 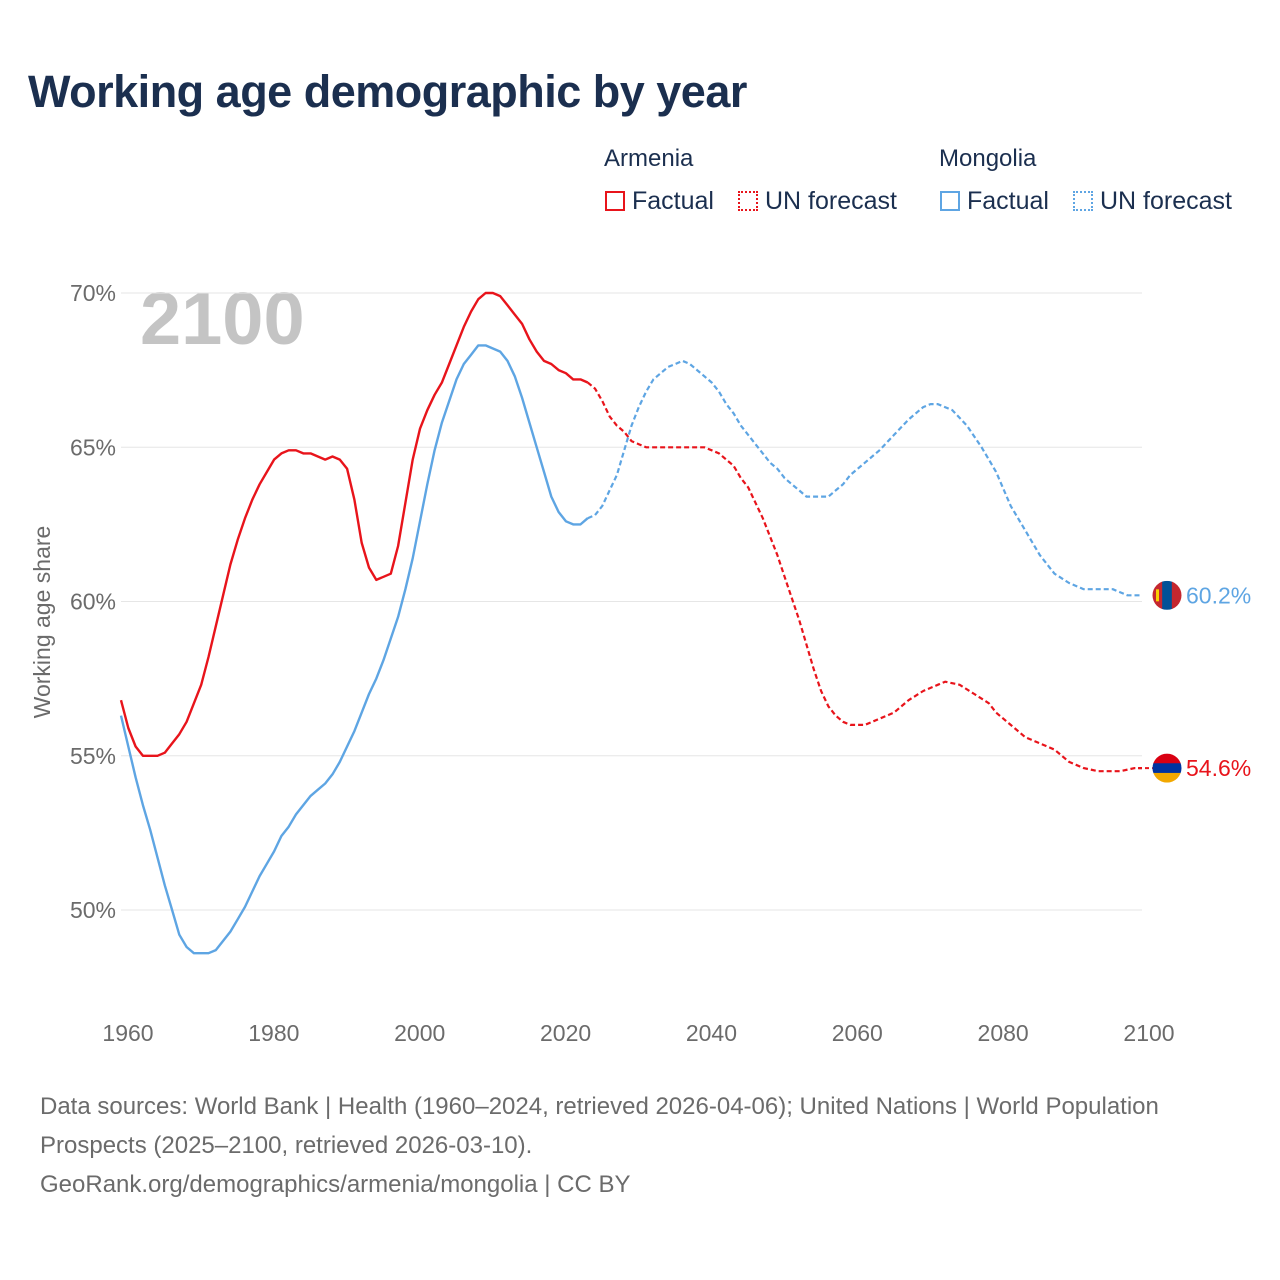 I want to click on legend-mongolia-factual: Factual, so click(x=994, y=201).